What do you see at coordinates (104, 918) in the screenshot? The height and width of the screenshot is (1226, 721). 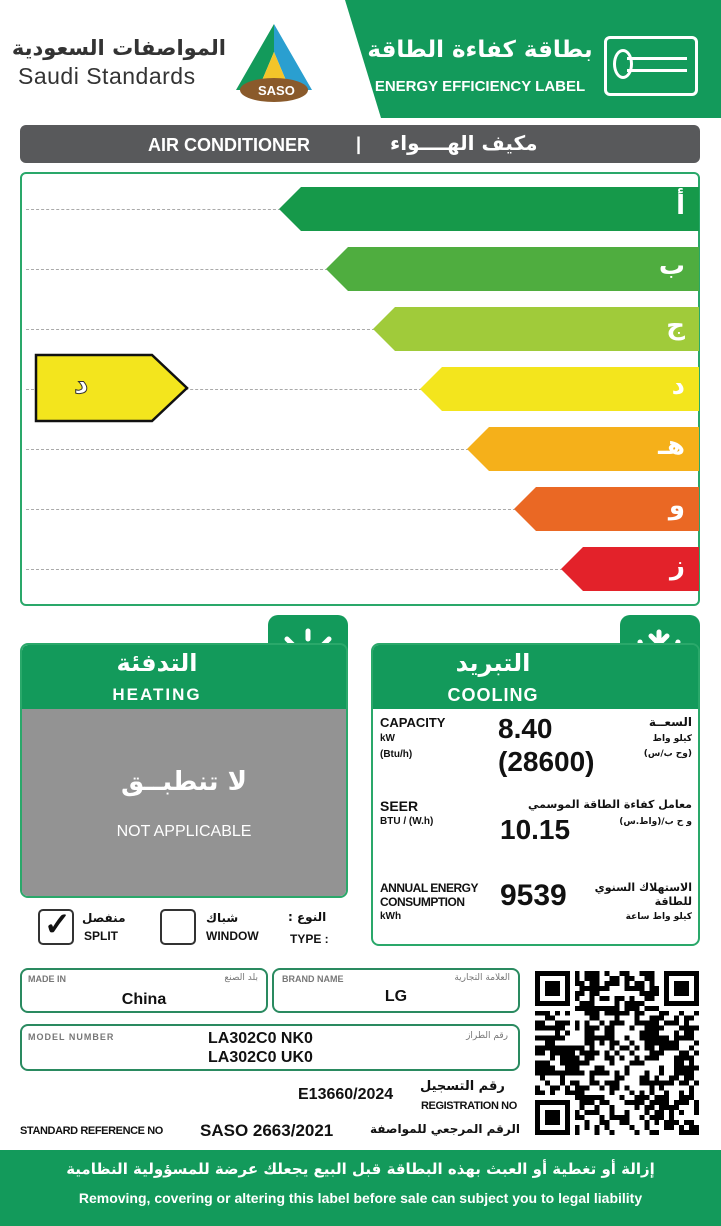 I see `split-label-ar: منفصل` at bounding box center [104, 918].